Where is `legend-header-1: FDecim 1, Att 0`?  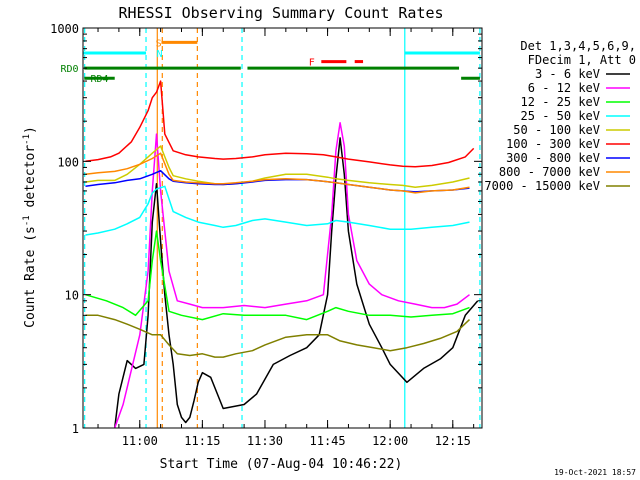
legend-header-1: FDecim 1, Att 0 is located at coordinates (582, 60).